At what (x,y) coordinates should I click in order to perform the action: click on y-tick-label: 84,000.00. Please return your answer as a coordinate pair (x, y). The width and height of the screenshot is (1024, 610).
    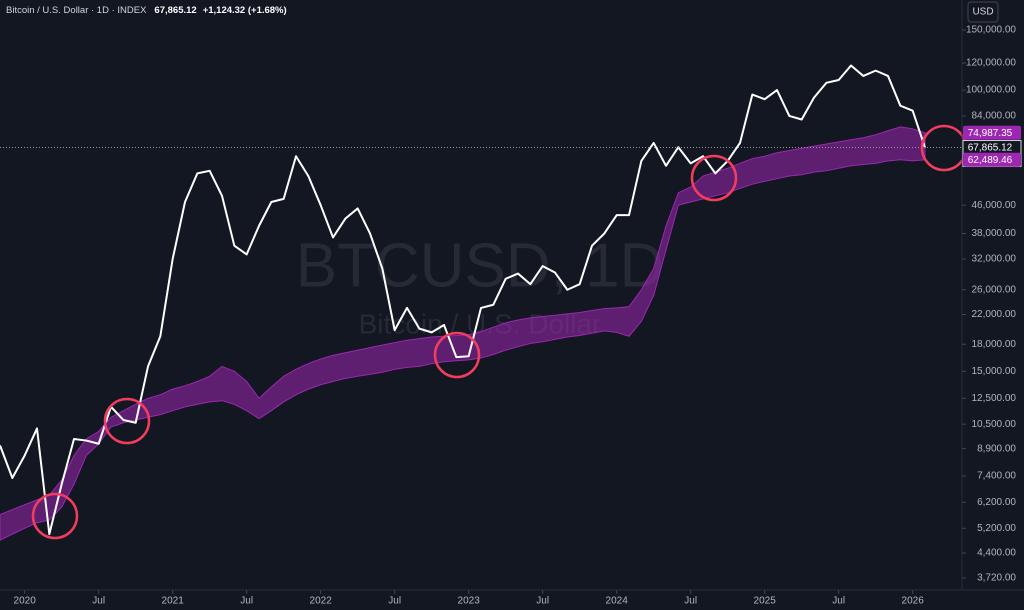
    Looking at the image, I should click on (994, 116).